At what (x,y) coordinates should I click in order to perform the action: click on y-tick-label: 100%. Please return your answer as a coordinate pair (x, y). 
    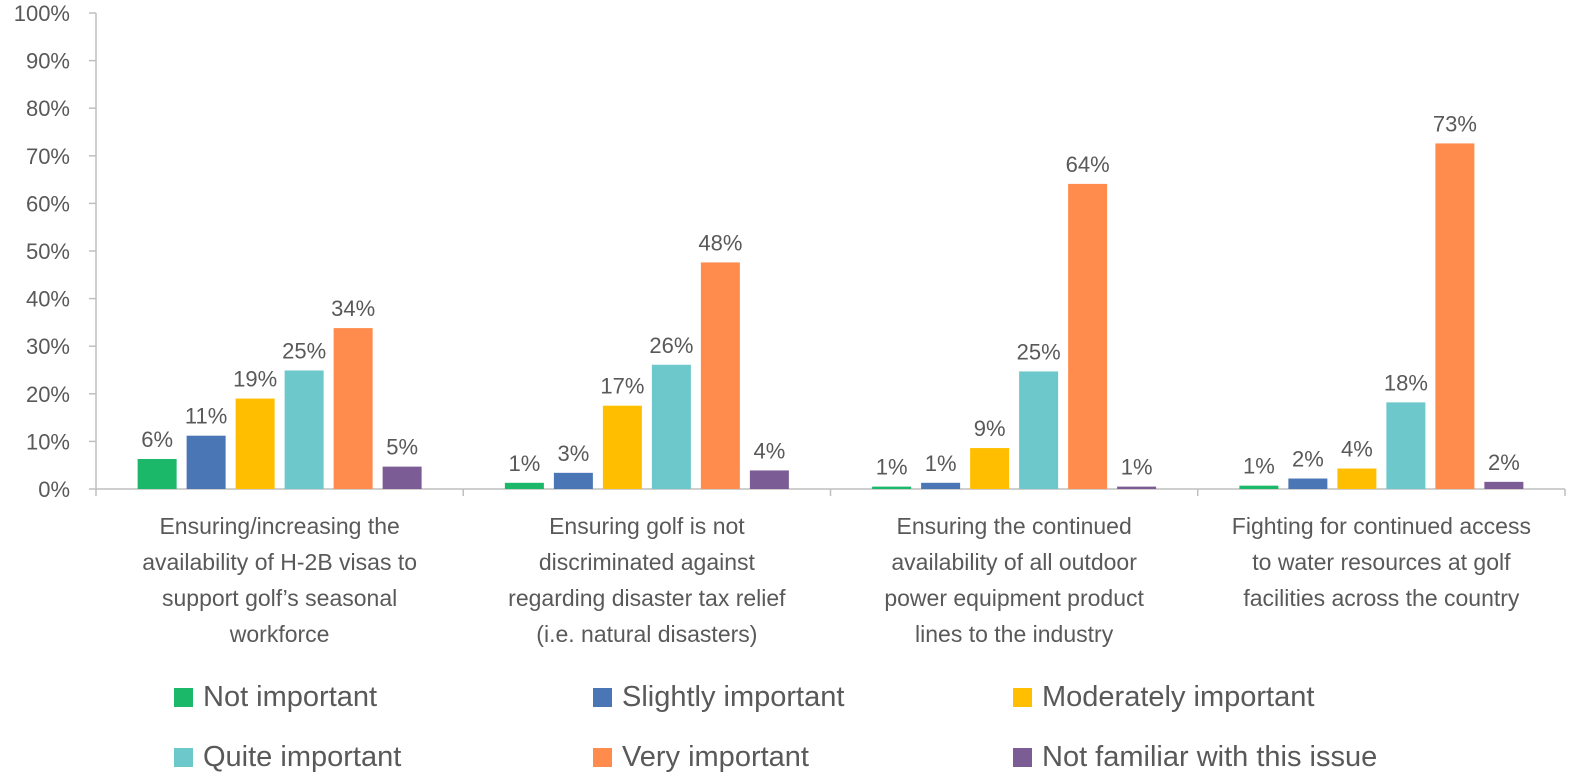
    Looking at the image, I should click on (42, 13).